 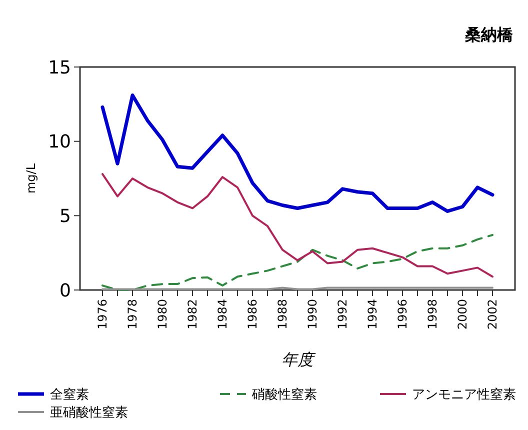 I want to click on y-tick-label: 0, so click(x=65, y=291).